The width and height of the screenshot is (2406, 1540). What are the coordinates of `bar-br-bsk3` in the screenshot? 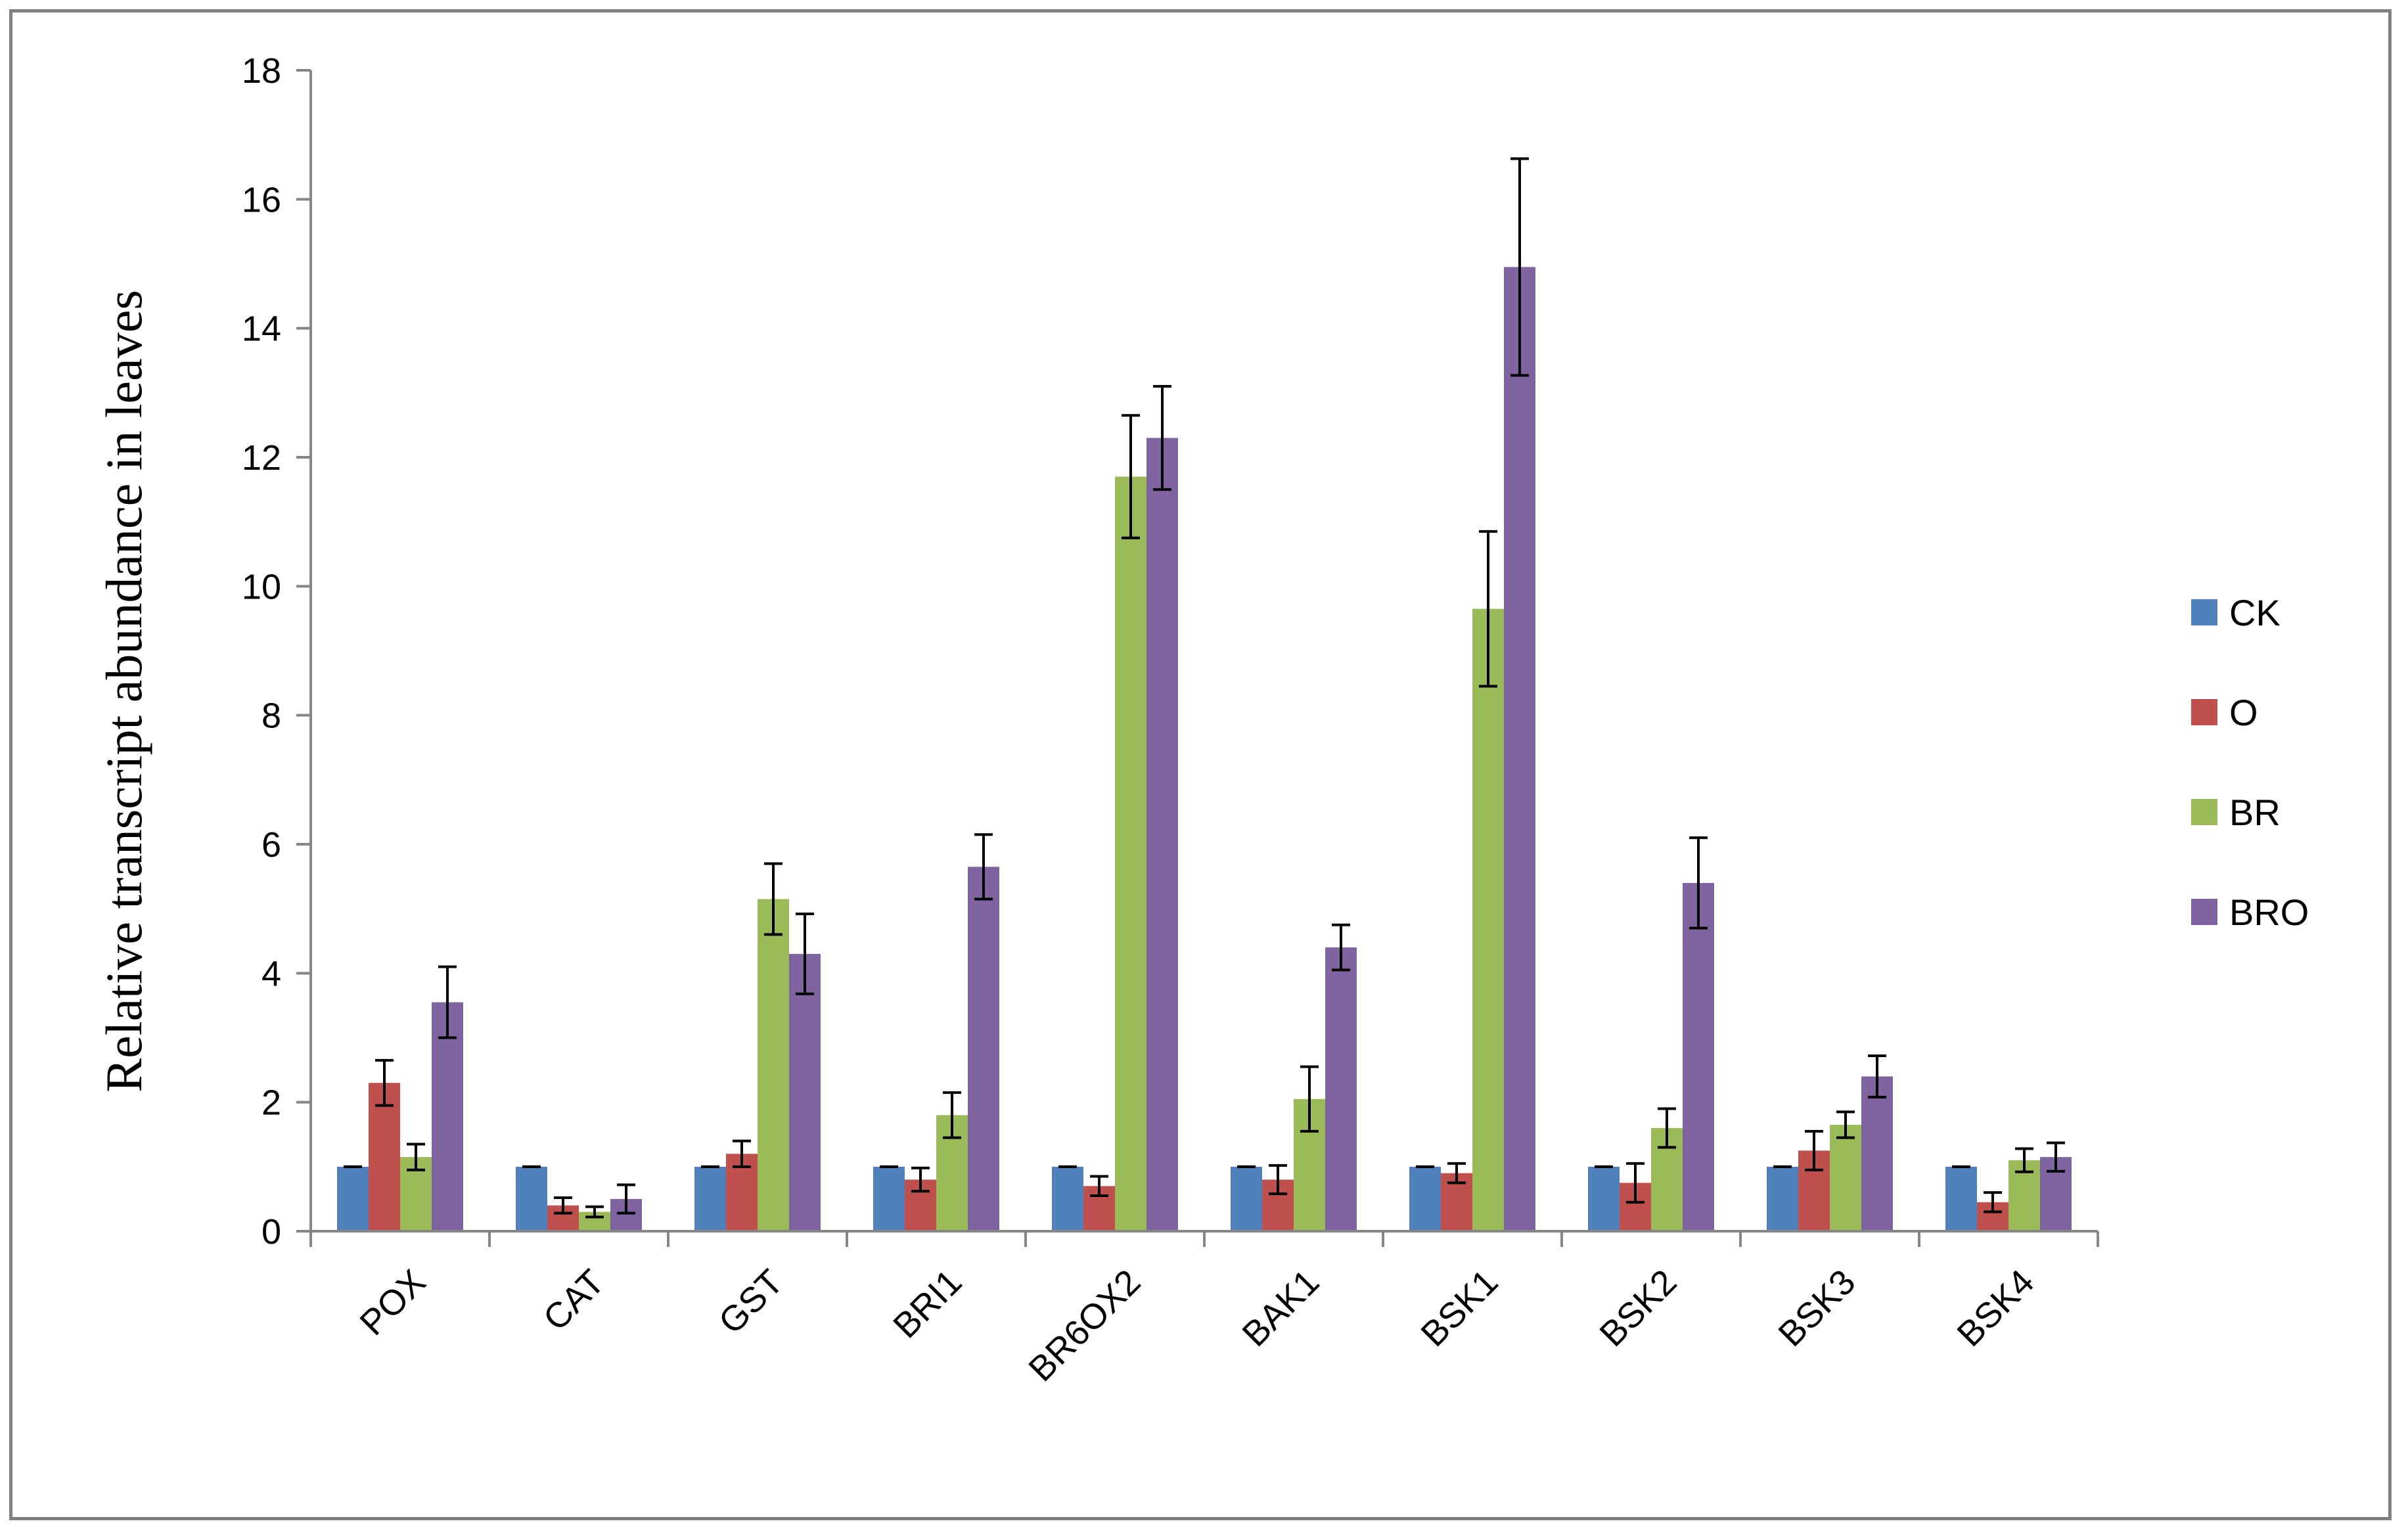 It's located at (1845, 1178).